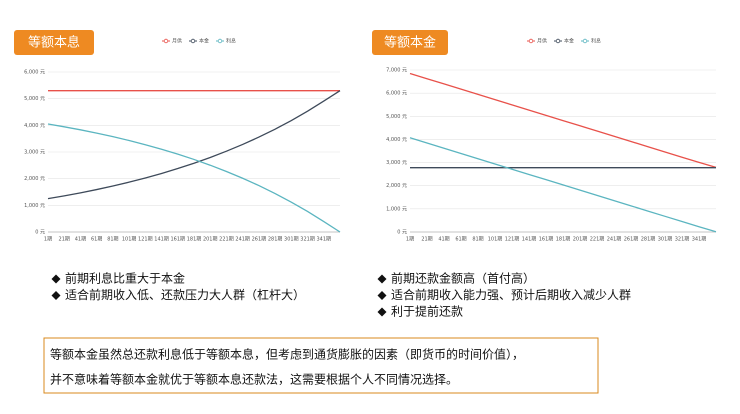 The width and height of the screenshot is (740, 414). I want to click on point-text: 前期还款金额高（首付高）, so click(463, 278).